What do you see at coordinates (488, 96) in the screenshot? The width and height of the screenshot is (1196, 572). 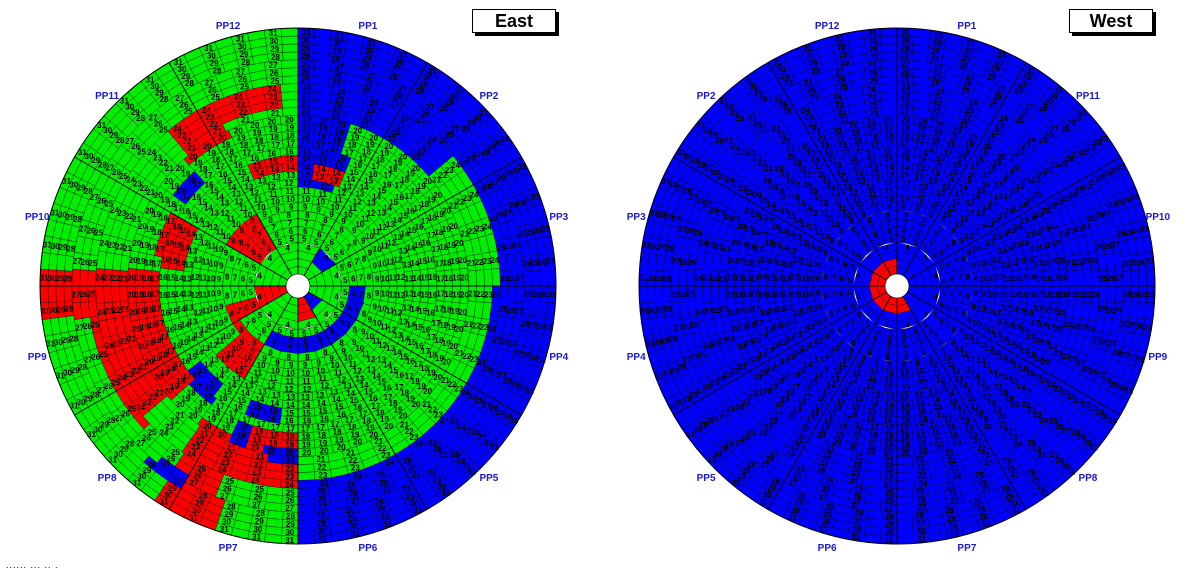 I see `pp-label: PP2` at bounding box center [488, 96].